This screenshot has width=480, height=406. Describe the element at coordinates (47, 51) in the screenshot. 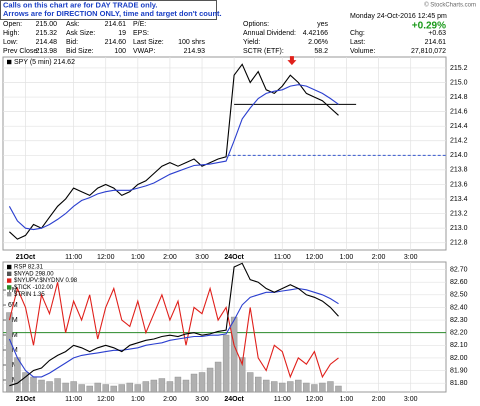

I see `quote-value: 213.98` at that location.